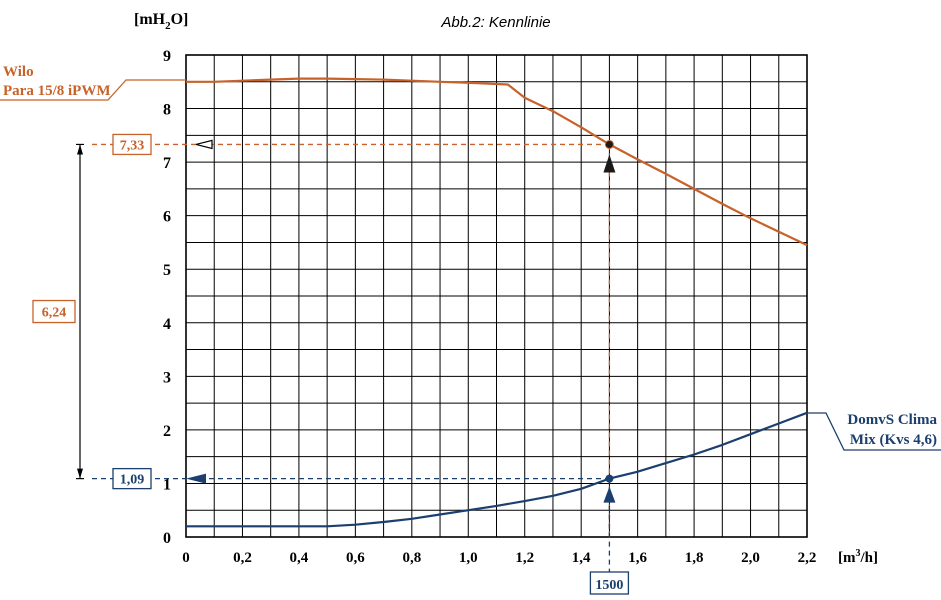 This screenshot has height=600, width=941. Describe the element at coordinates (167, 431) in the screenshot. I see `y-tick-label: 2` at that location.